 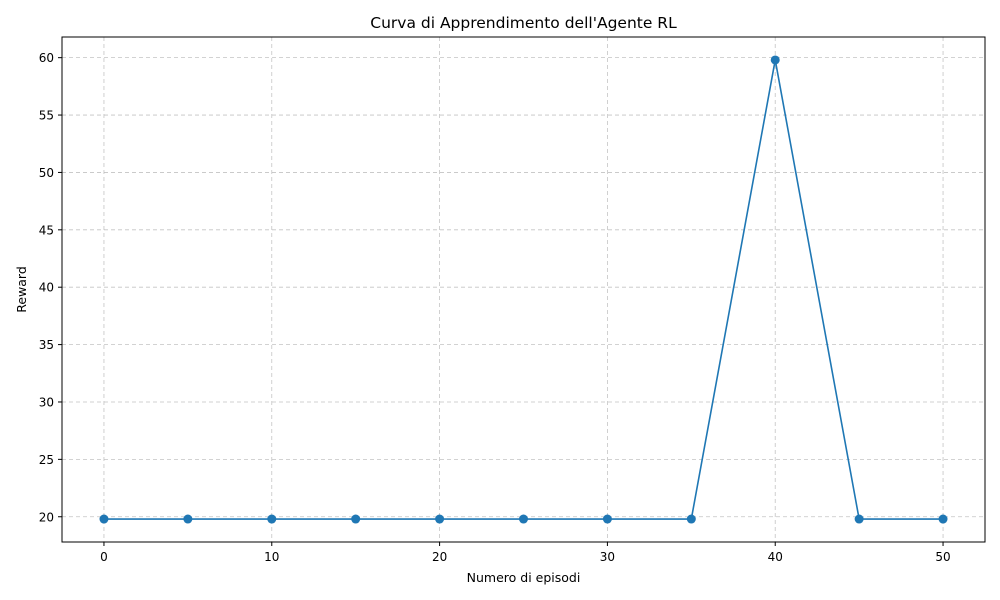 I want to click on y-axis-label: Reward, so click(x=21, y=289).